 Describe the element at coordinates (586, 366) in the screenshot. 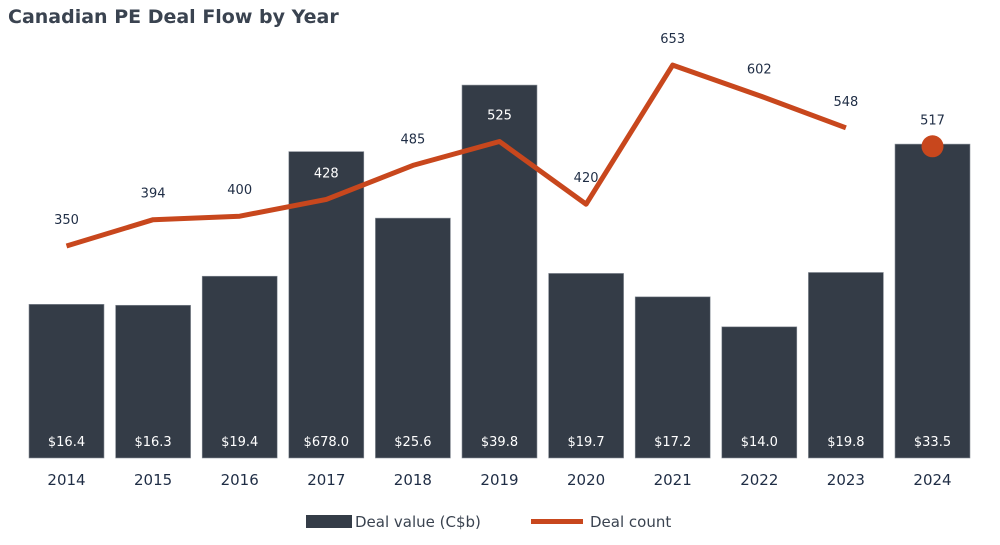

I see `bar-2020` at that location.